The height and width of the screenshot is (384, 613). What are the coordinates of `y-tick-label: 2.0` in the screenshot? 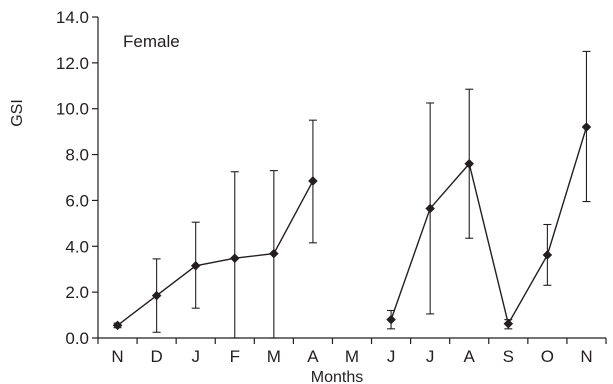 It's located at (77, 292).